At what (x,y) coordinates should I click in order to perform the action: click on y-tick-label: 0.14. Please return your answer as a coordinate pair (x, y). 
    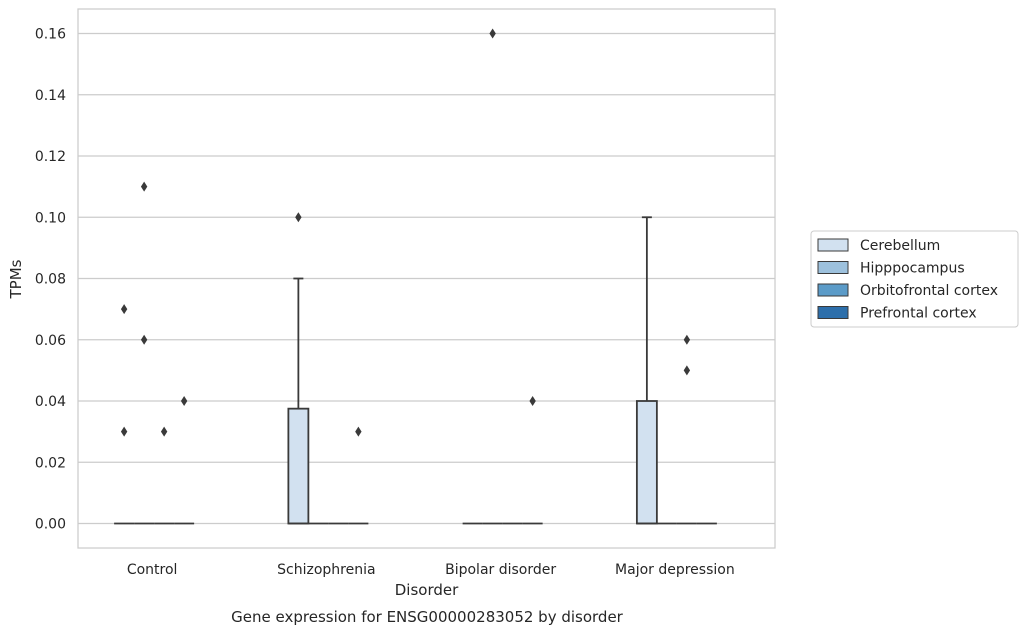
    Looking at the image, I should click on (50, 96).